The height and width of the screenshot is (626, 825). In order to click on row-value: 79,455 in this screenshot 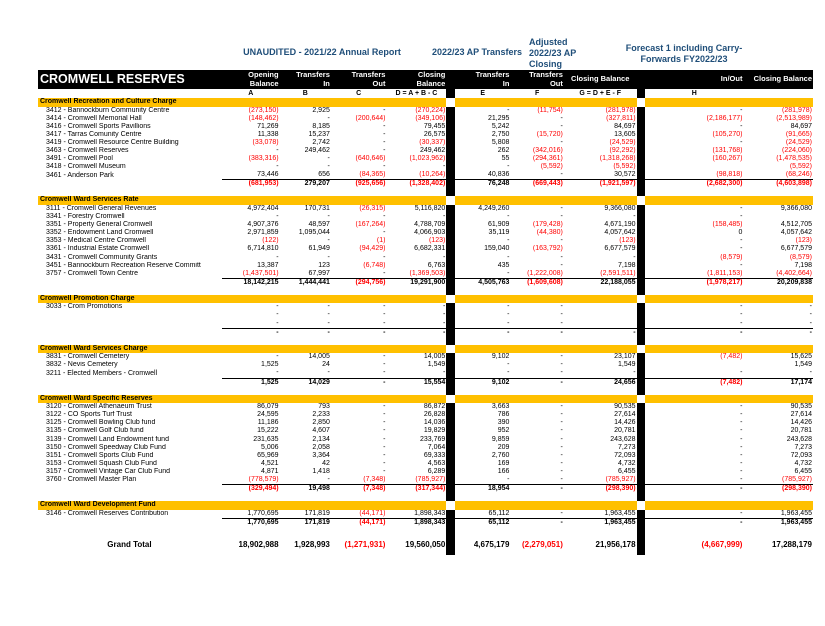, I will do `click(434, 126)`.